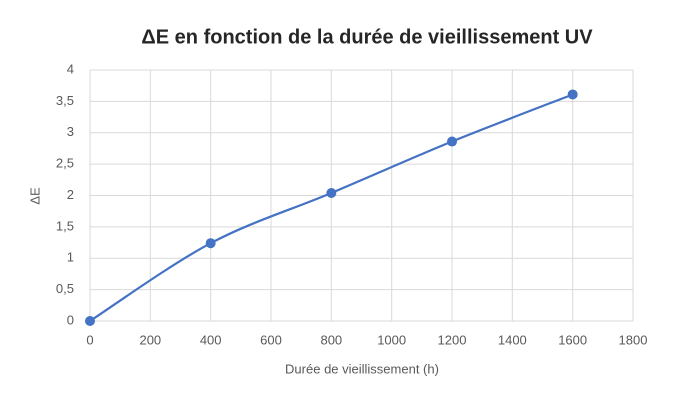  What do you see at coordinates (70, 68) in the screenshot?
I see `y-tick-label: 4` at bounding box center [70, 68].